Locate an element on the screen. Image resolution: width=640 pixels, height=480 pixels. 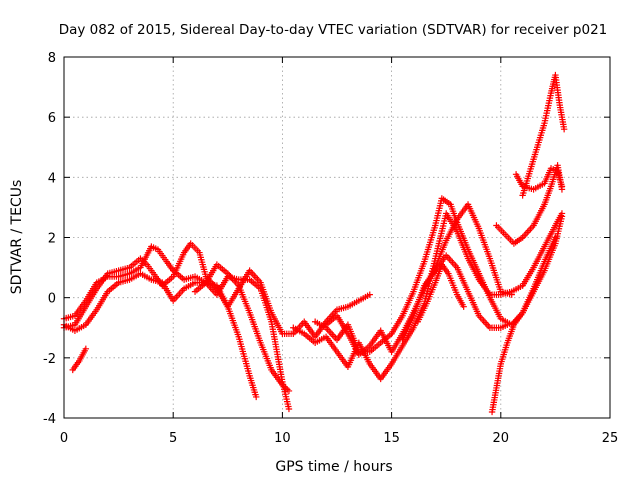
series-track-g is located at coordinates (435, 275).